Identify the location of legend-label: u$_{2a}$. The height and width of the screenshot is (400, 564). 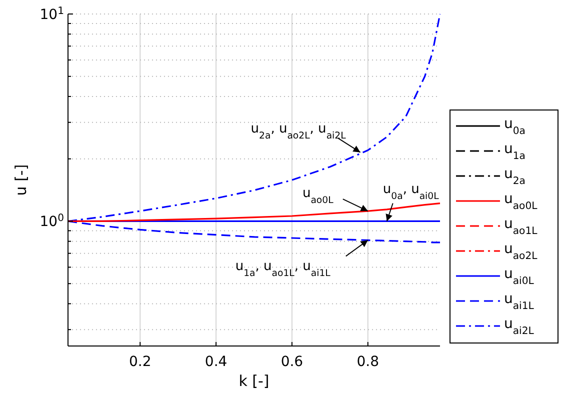
(515, 176).